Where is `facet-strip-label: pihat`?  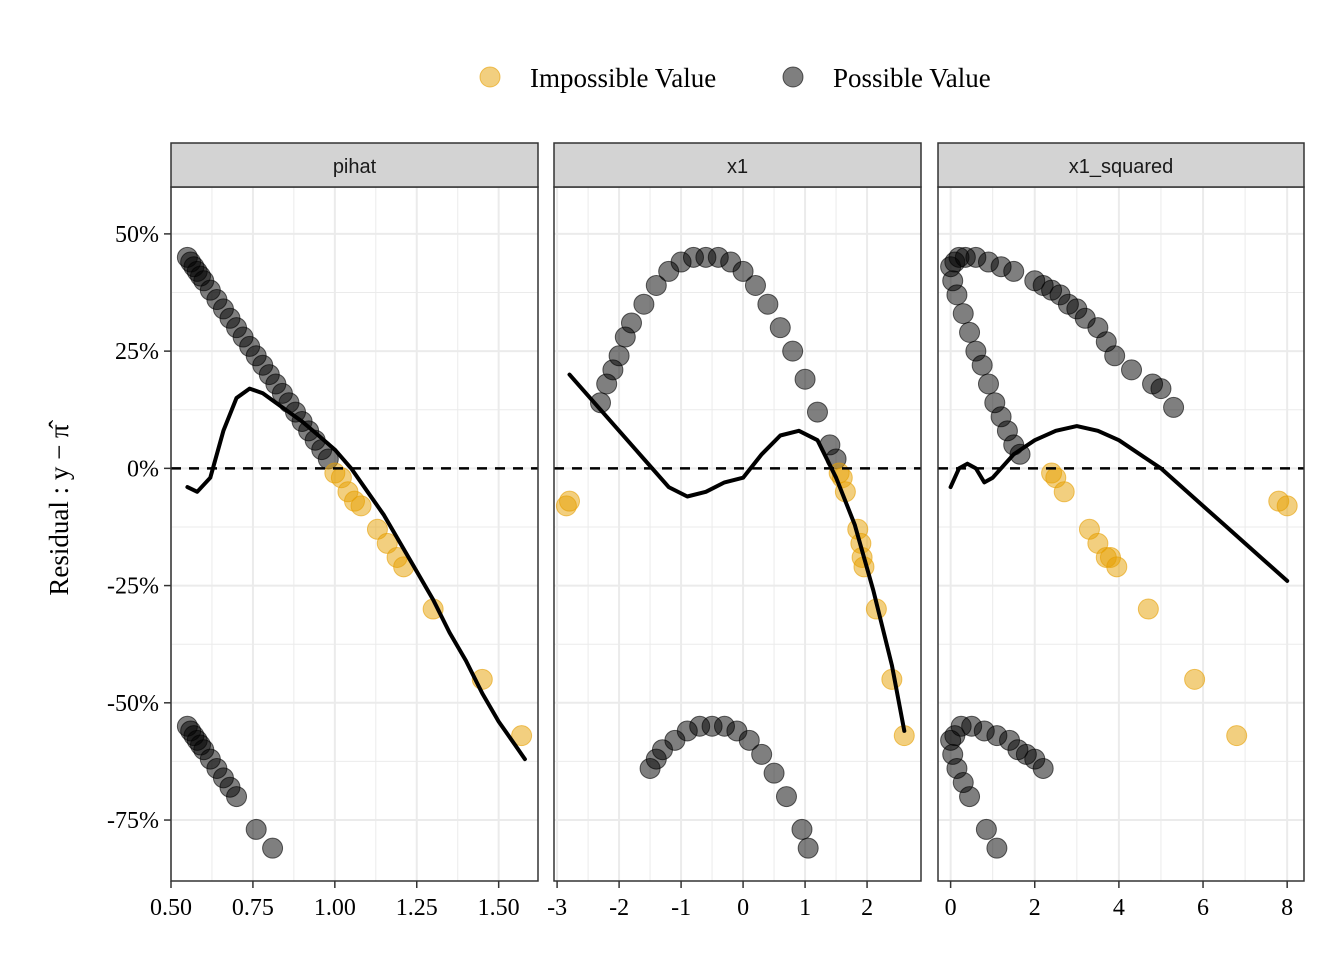 facet-strip-label: pihat is located at coordinates (355, 167).